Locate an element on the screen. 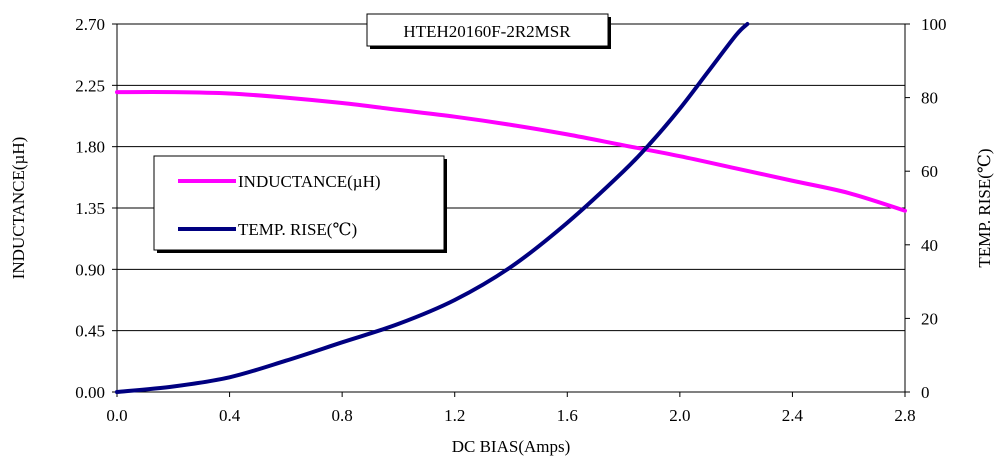  x-tick-label: 1.2 is located at coordinates (454, 415).